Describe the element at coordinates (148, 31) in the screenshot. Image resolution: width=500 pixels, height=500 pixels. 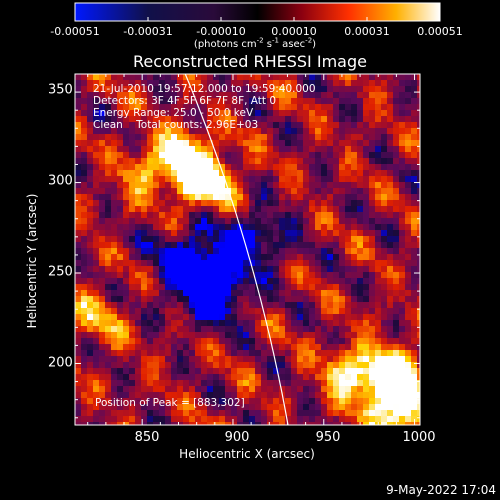
I see `colorbar-tick-label: -0.00031` at that location.